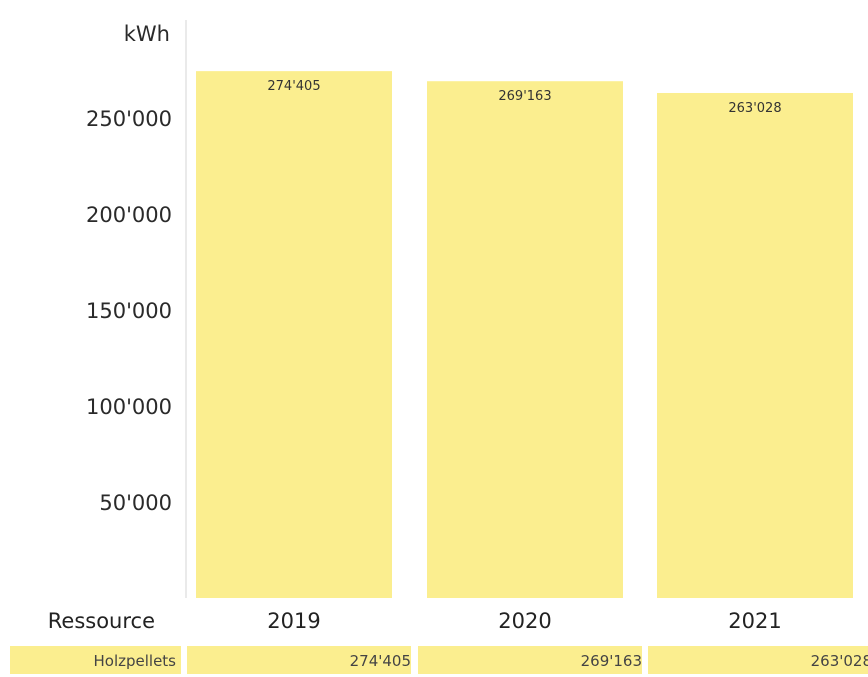 The width and height of the screenshot is (868, 677). Describe the element at coordinates (129, 311) in the screenshot. I see `y-tick-label: 150'000` at that location.